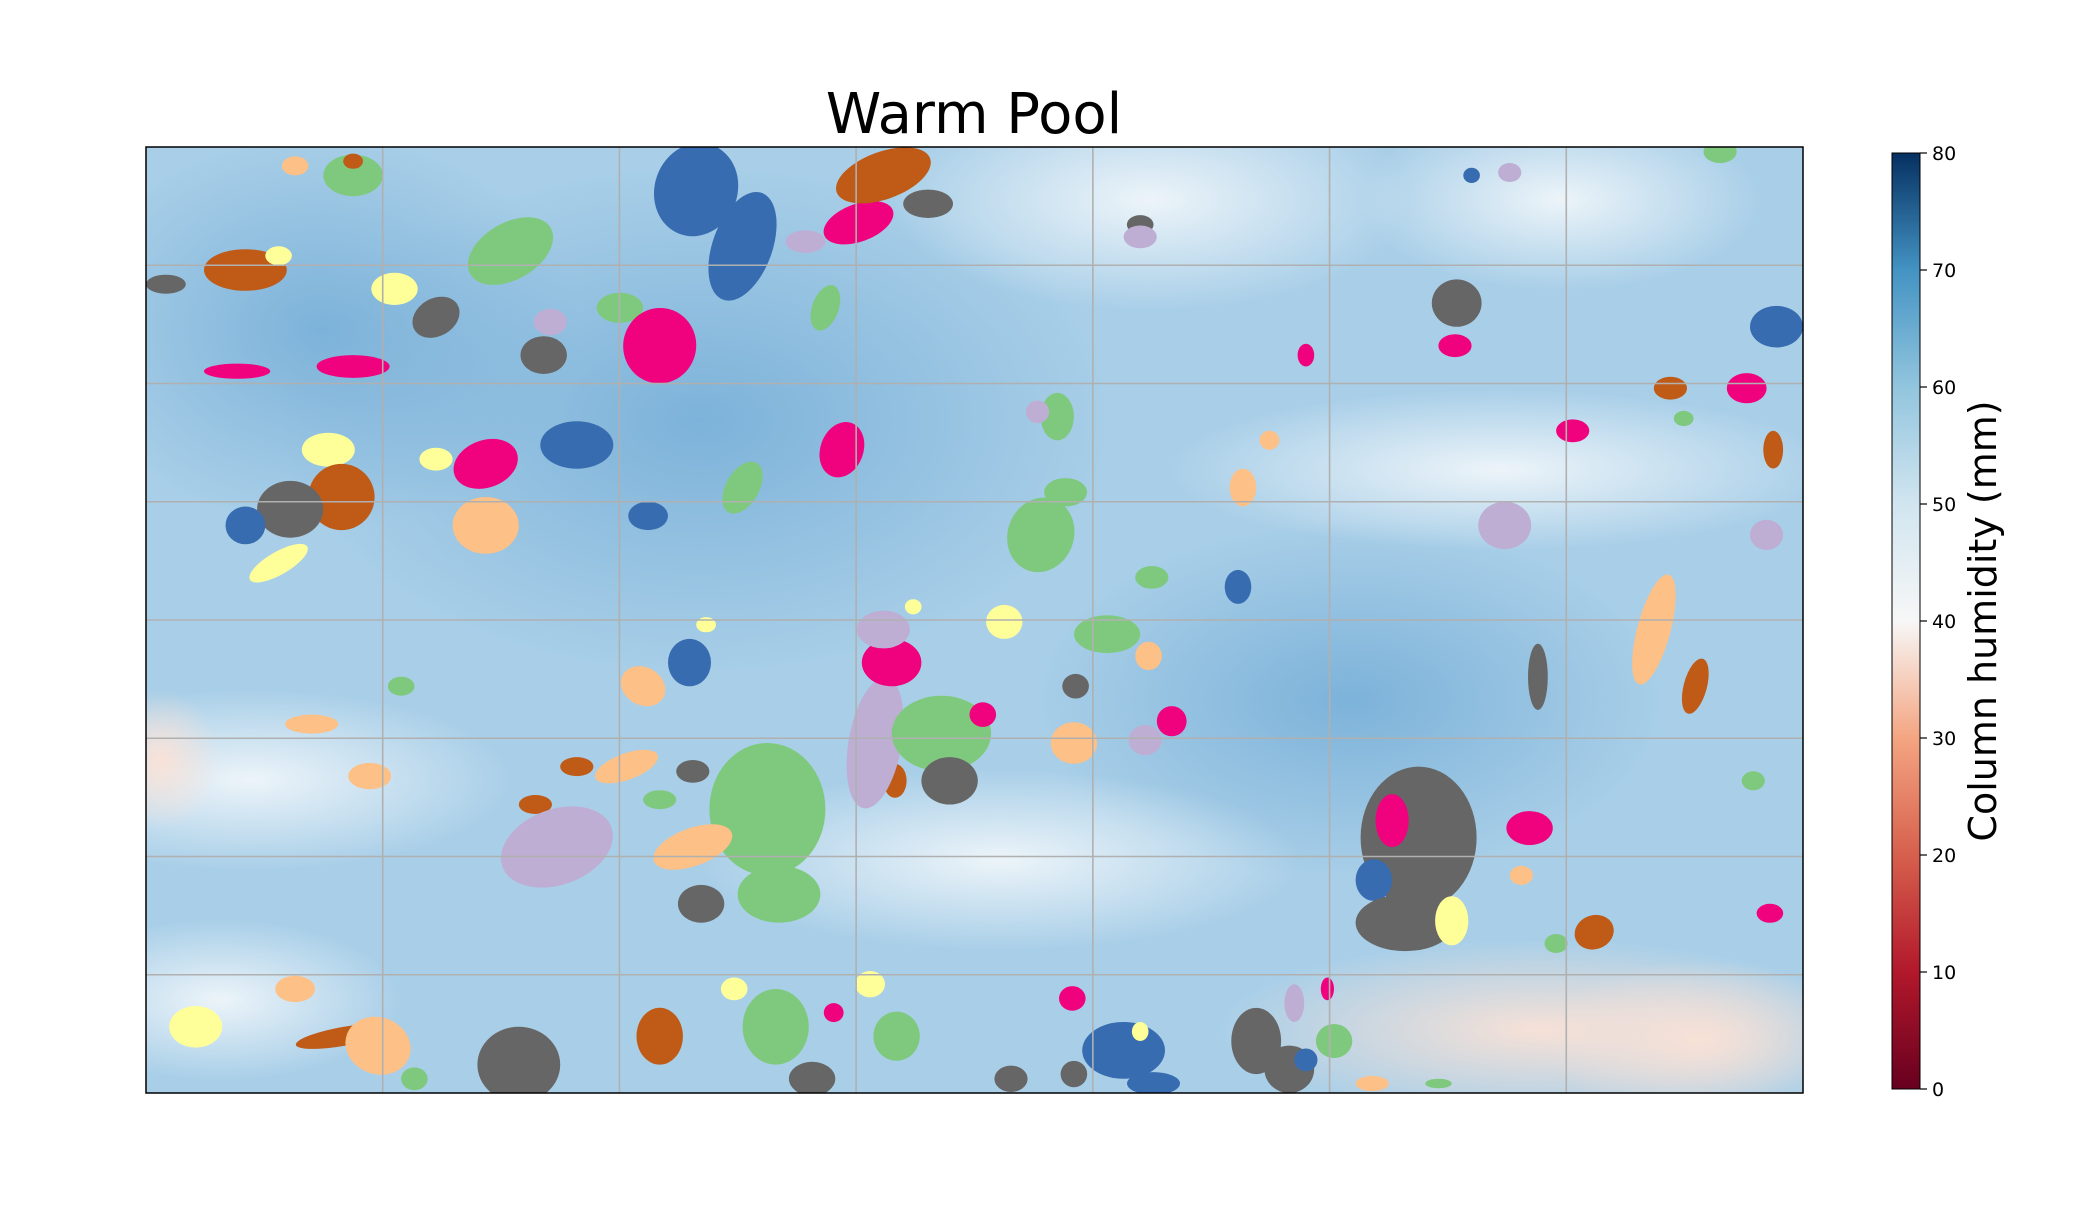  Describe the element at coordinates (1944, 973) in the screenshot. I see `colorbar-tick-label: 10` at that location.